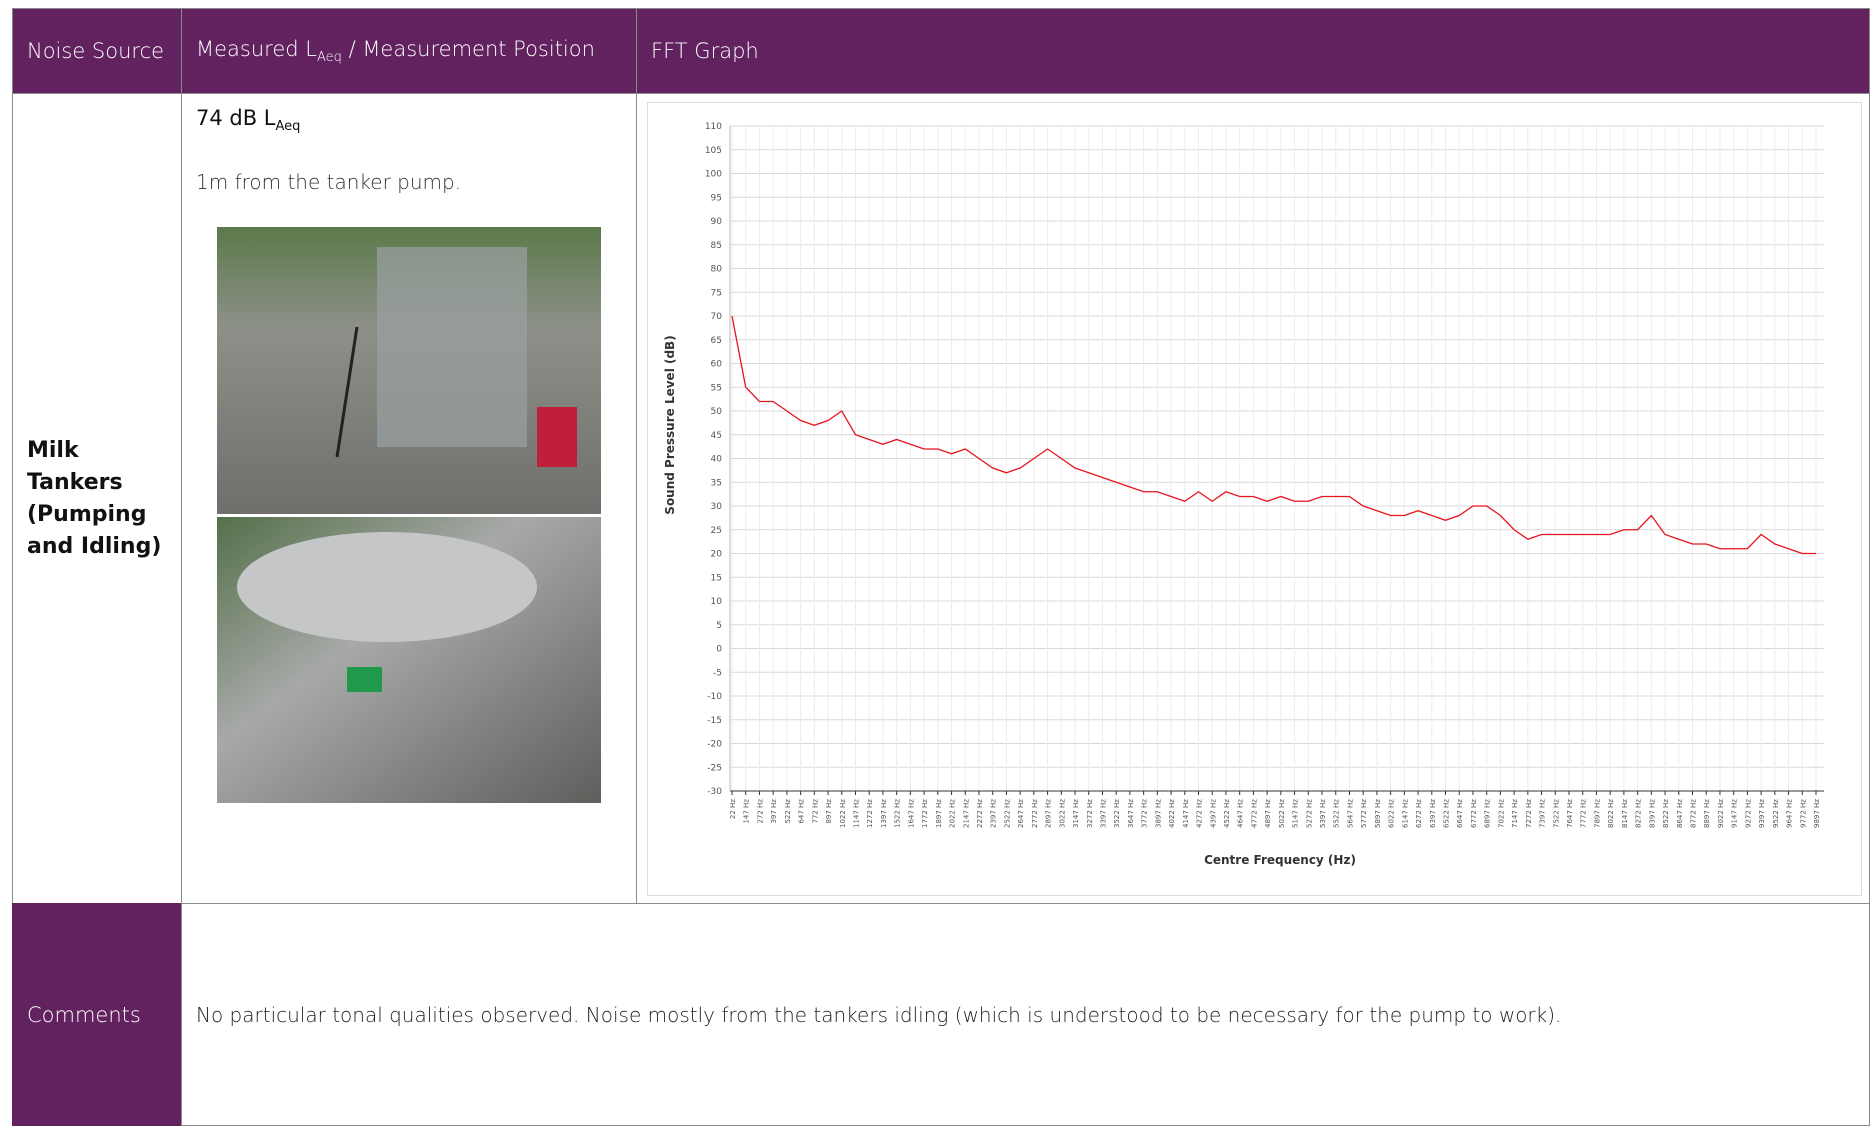  What do you see at coordinates (1007, 813) in the screenshot?
I see `x-tick-label: 2522 Hz` at bounding box center [1007, 813].